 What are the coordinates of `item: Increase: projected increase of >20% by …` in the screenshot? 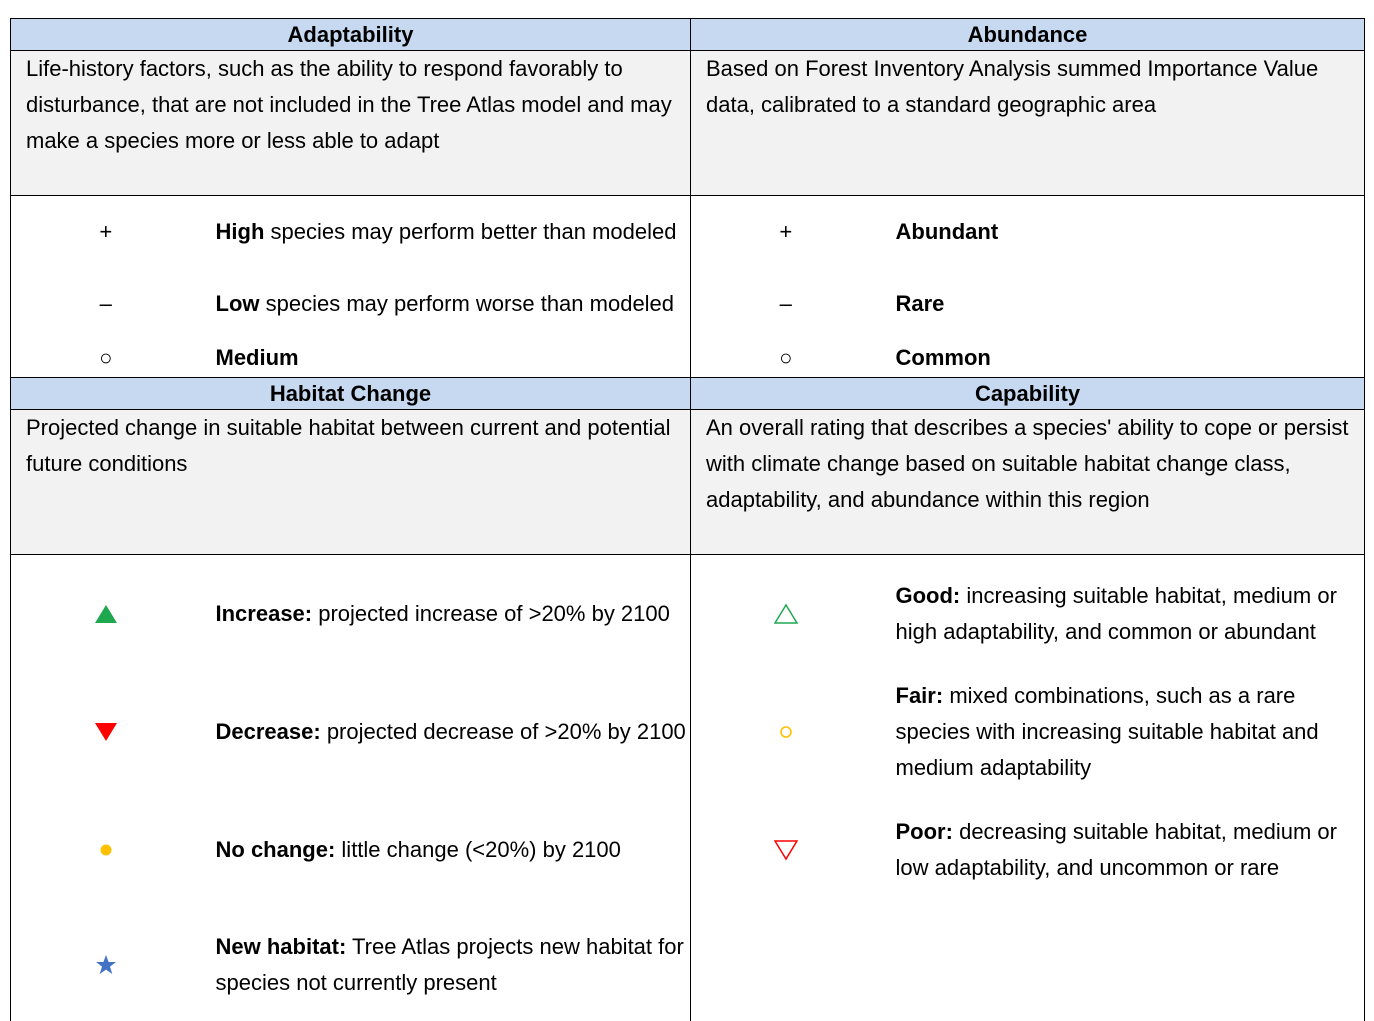 It's located at (445, 613).